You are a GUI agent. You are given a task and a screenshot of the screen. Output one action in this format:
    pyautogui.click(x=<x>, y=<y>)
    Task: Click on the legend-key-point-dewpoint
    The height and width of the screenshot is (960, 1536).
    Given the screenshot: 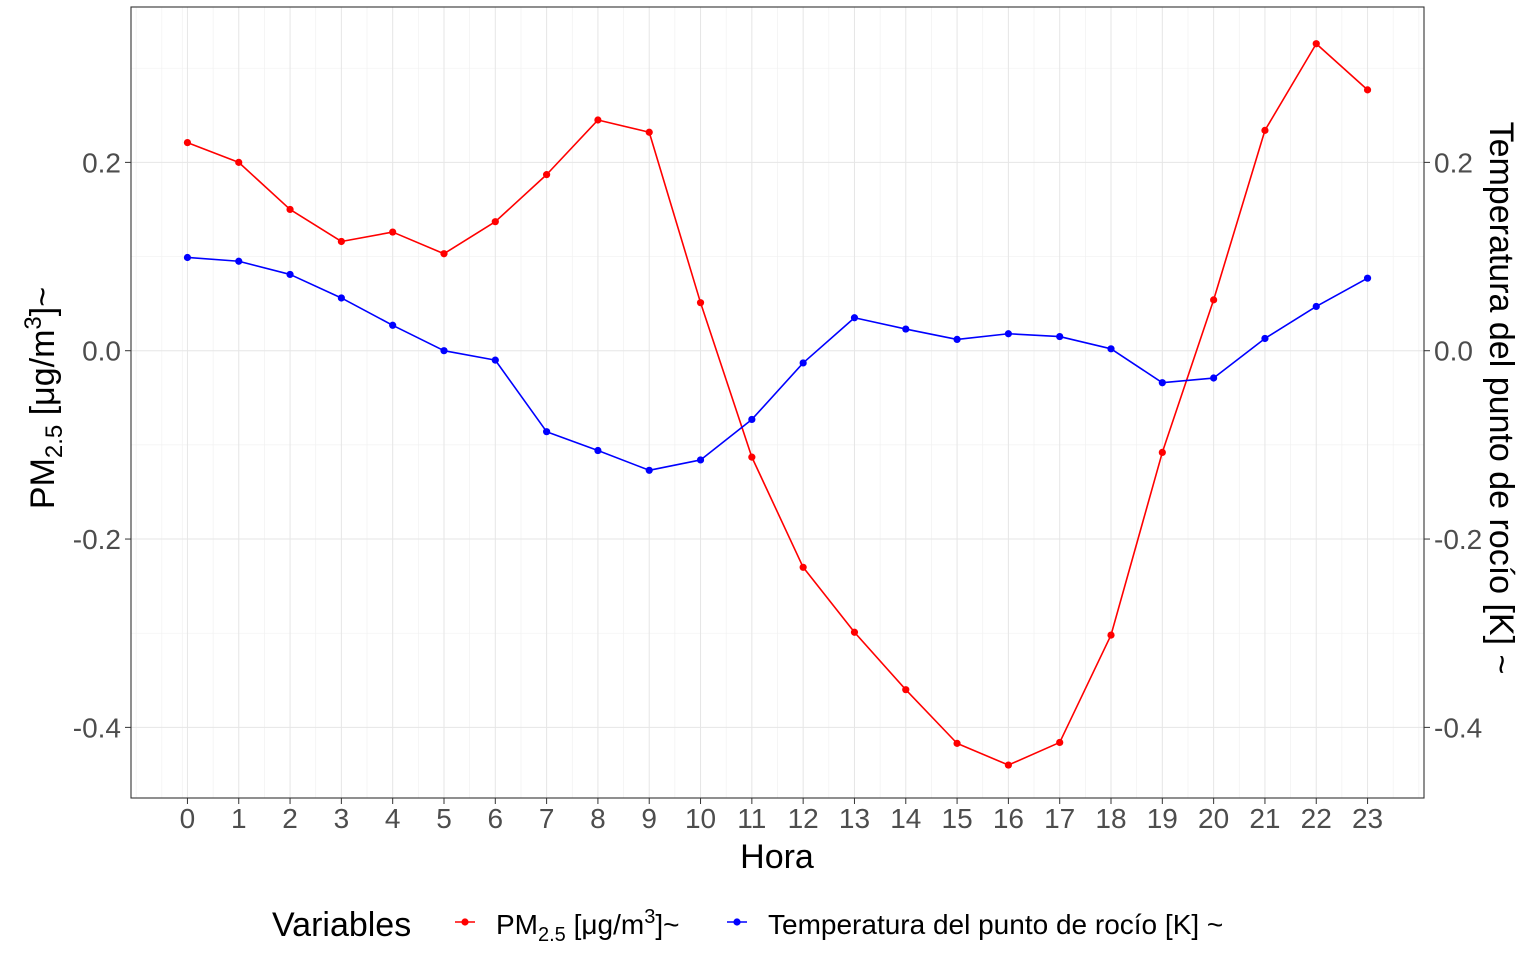 What is the action you would take?
    pyautogui.click(x=737, y=922)
    